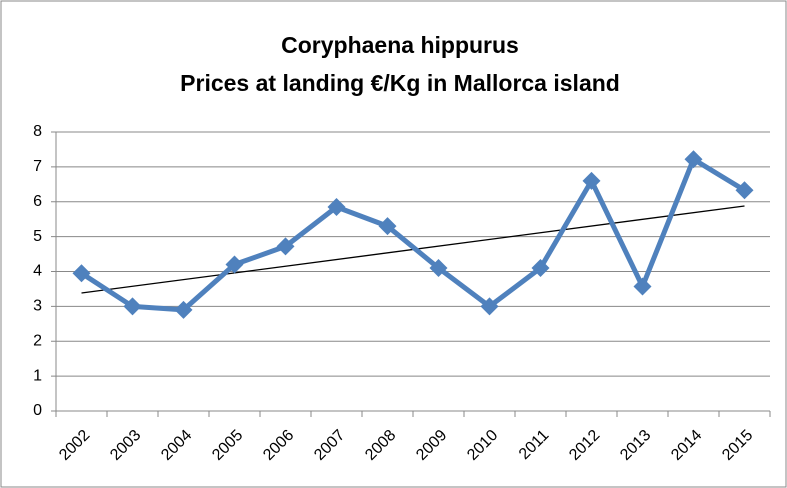 This screenshot has width=787, height=488. What do you see at coordinates (37, 131) in the screenshot?
I see `y-tick-label: 8` at bounding box center [37, 131].